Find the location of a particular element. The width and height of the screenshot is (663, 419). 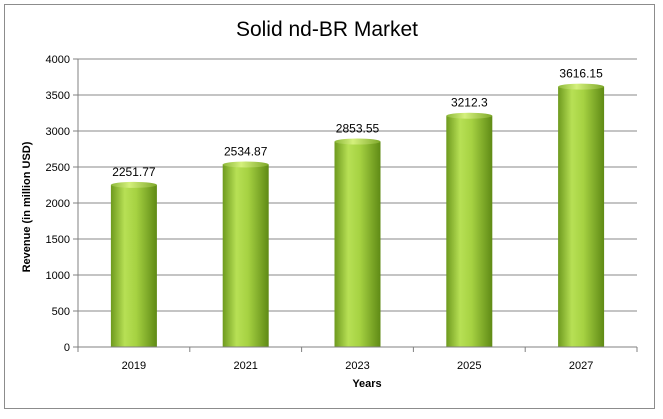

bar-2021 is located at coordinates (245, 255).